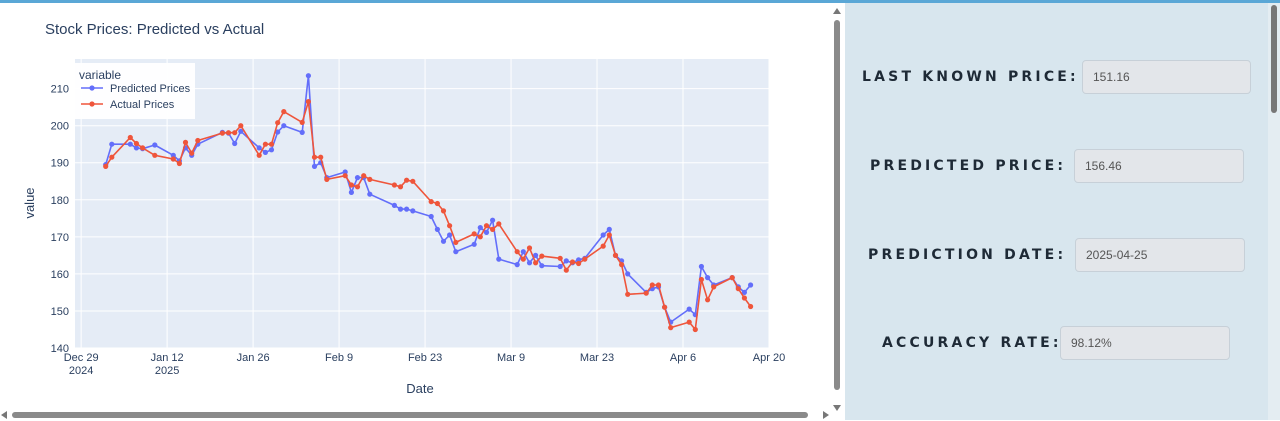  Describe the element at coordinates (1160, 255) in the screenshot. I see `prediction-date-field: 2025-04-25` at that location.